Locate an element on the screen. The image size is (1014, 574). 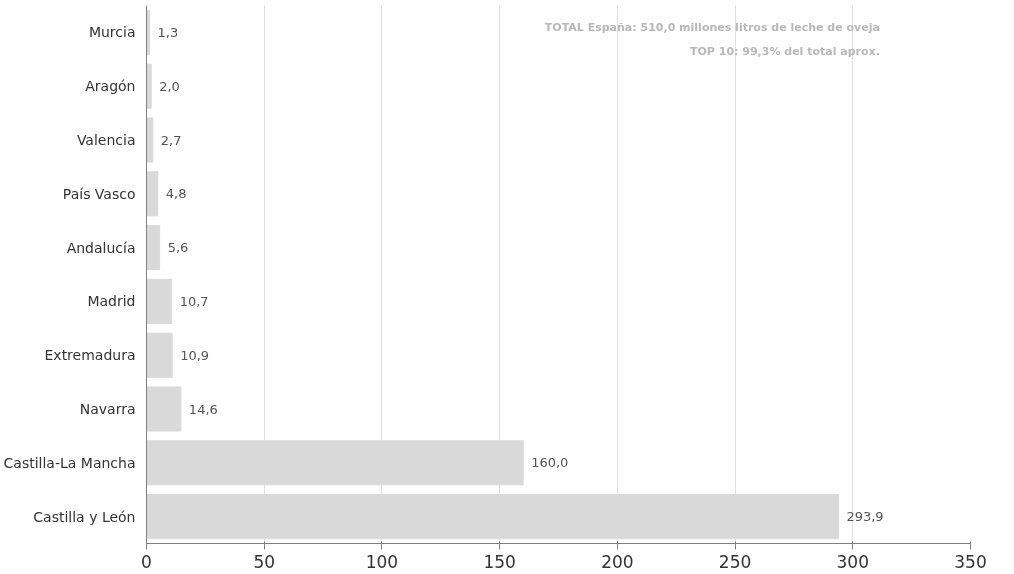
x-tick-label: 350 is located at coordinates (970, 561).